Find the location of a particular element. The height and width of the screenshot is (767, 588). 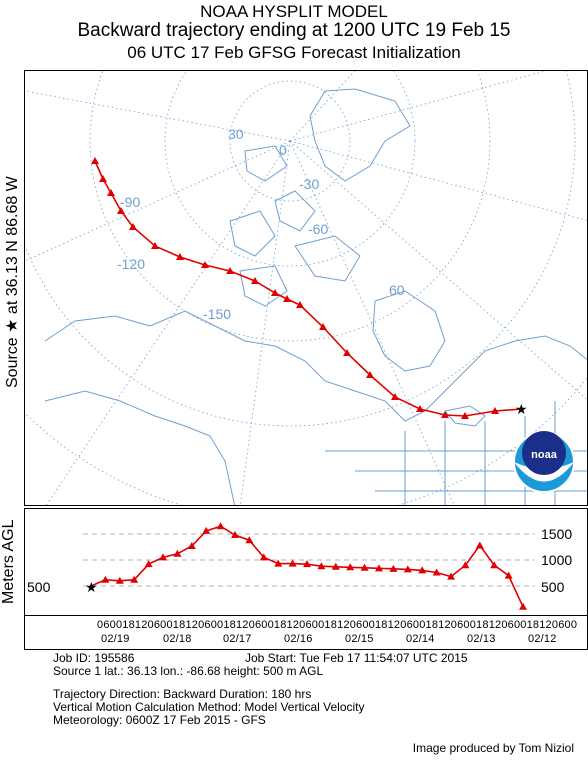

meteorology-info: Meteorology: 0600Z 17 Feb 2015 - GFS is located at coordinates (159, 720).